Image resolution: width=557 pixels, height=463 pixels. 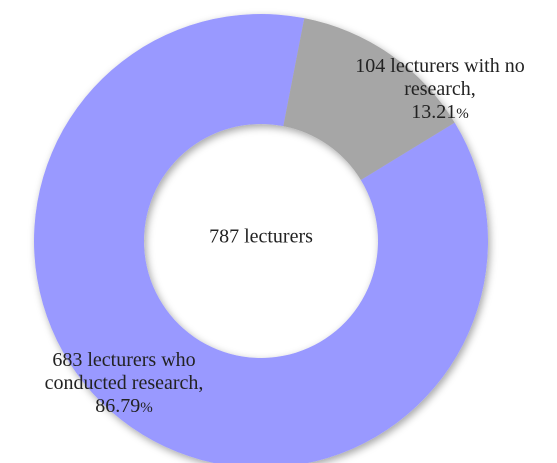 I want to click on label-no-research: 104 lecturers with no research, 13.21%, so click(x=439, y=89).